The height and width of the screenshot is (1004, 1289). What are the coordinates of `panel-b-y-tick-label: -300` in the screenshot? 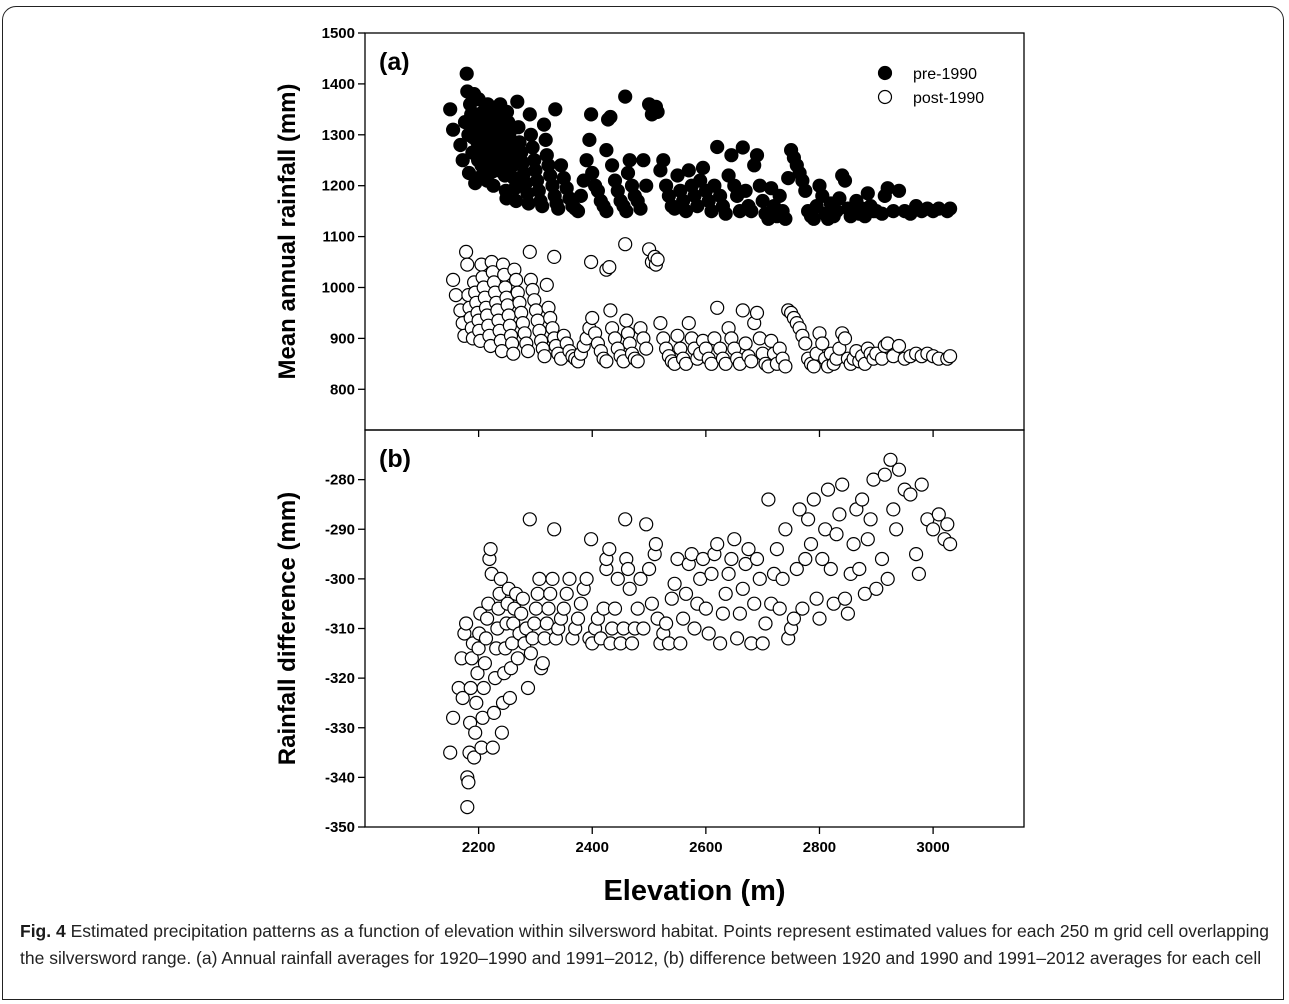 It's located at (340, 579).